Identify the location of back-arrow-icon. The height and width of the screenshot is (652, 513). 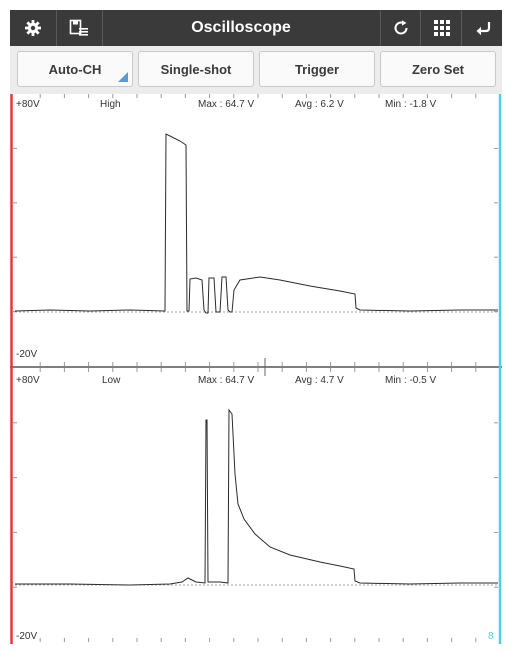
(483, 29).